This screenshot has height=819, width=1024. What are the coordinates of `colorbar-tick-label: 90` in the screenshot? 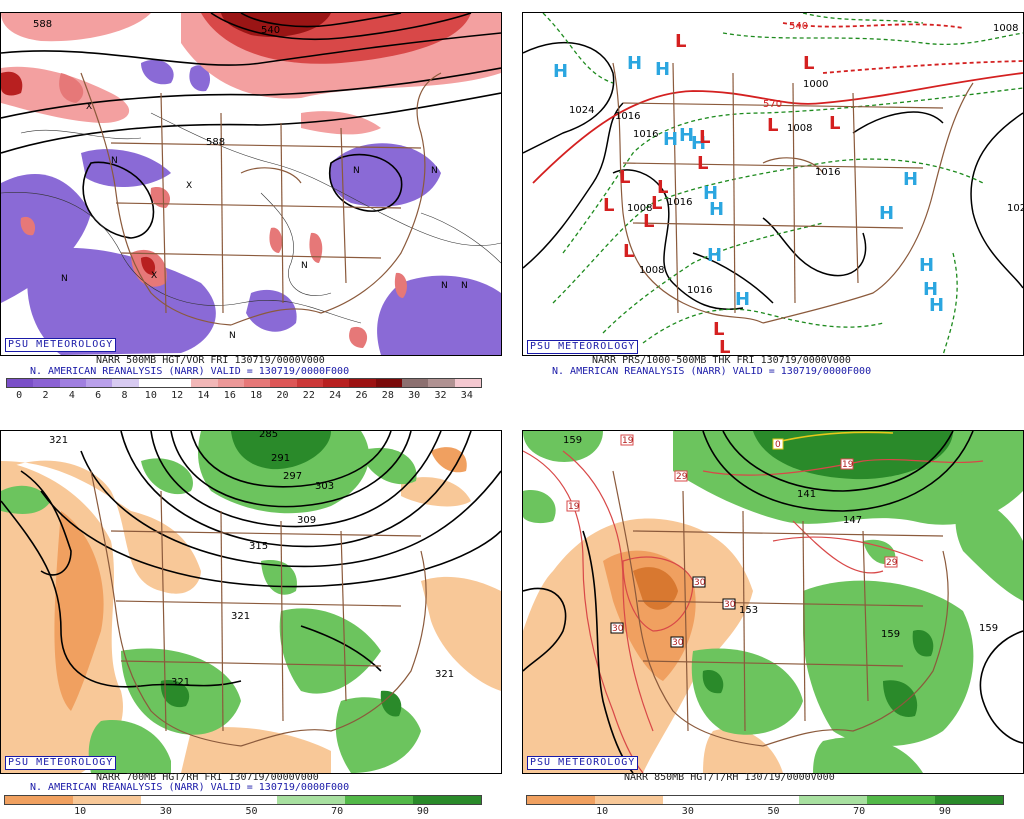 It's located at (944, 811).